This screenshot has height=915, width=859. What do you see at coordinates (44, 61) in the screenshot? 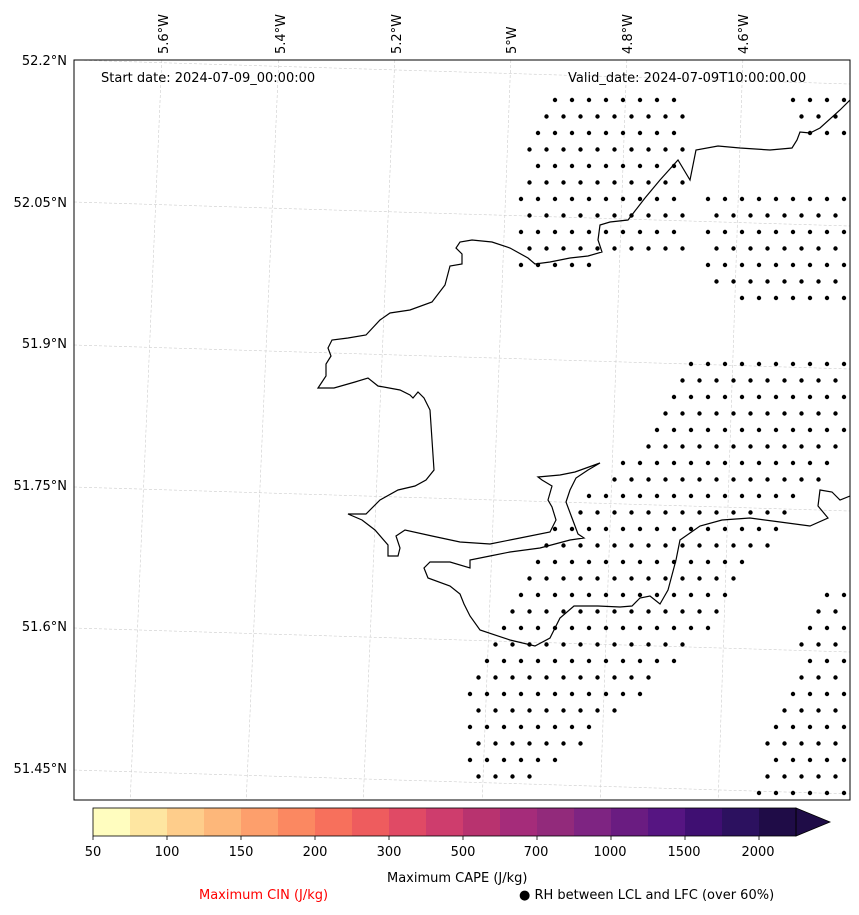
I see `latitude-tick-label: 52.2°N` at bounding box center [44, 61].